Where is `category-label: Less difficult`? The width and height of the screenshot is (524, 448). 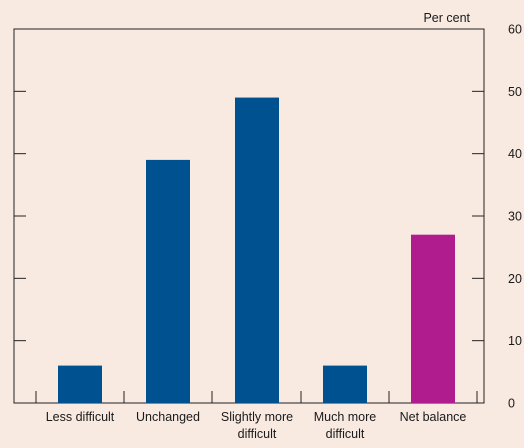 category-label: Less difficult is located at coordinates (80, 417).